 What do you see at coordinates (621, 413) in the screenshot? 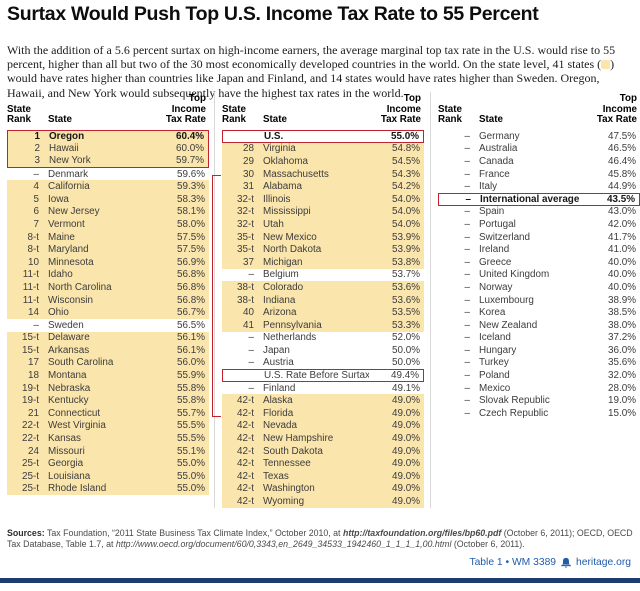
I see `cell-rate: 15.0%` at bounding box center [621, 413].